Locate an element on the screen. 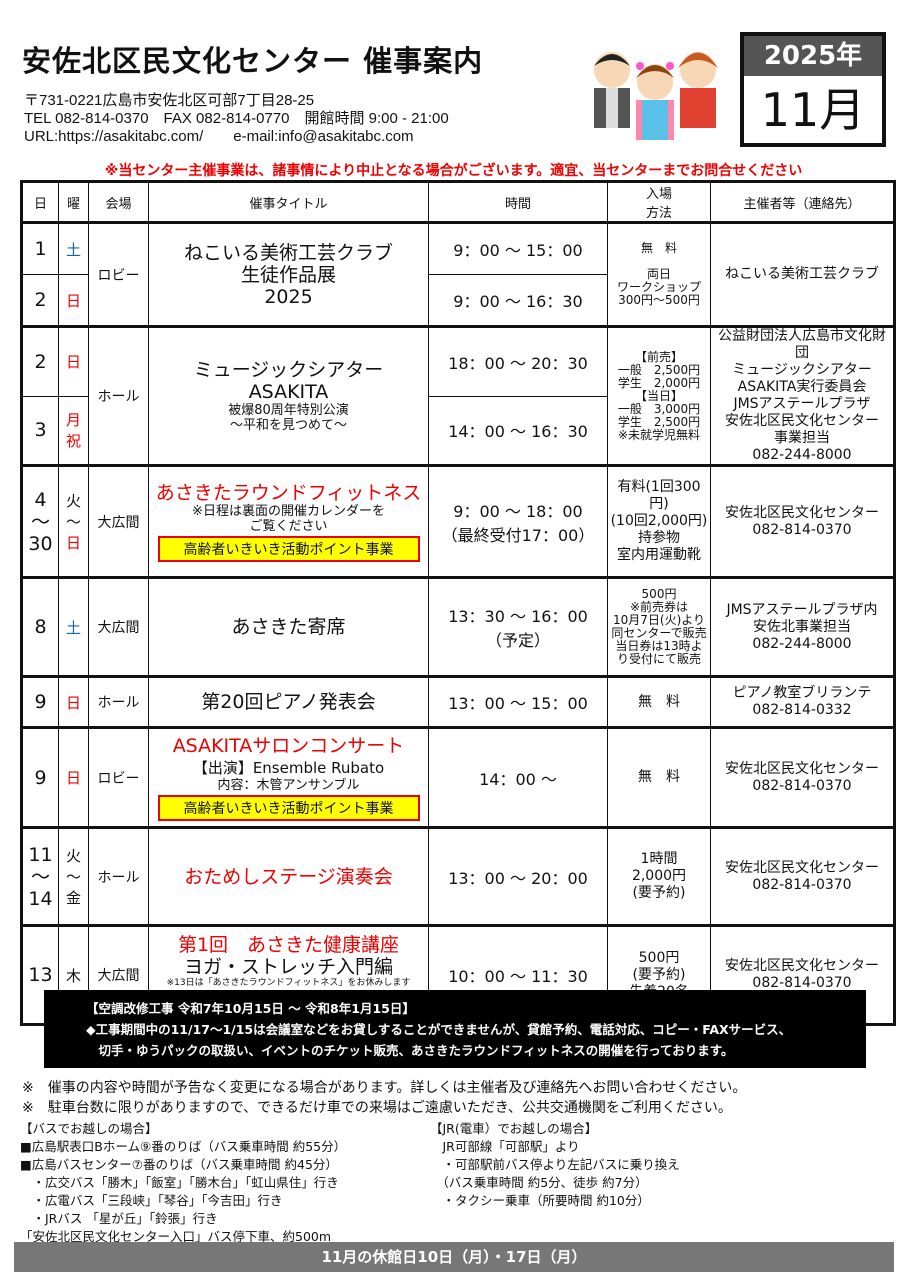  weekday: 祝 is located at coordinates (73, 441).